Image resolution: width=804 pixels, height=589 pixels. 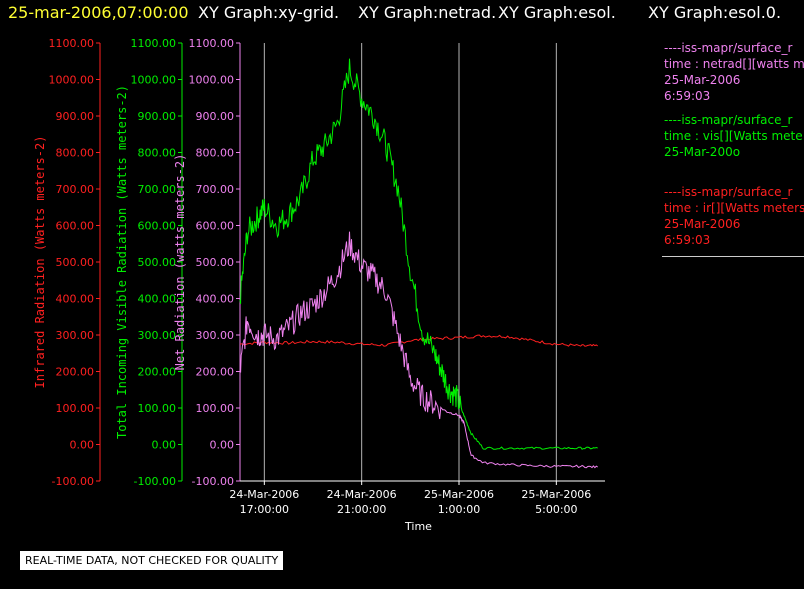 What do you see at coordinates (702, 152) in the screenshot?
I see `legend-line: 25-Mar-200o` at bounding box center [702, 152].